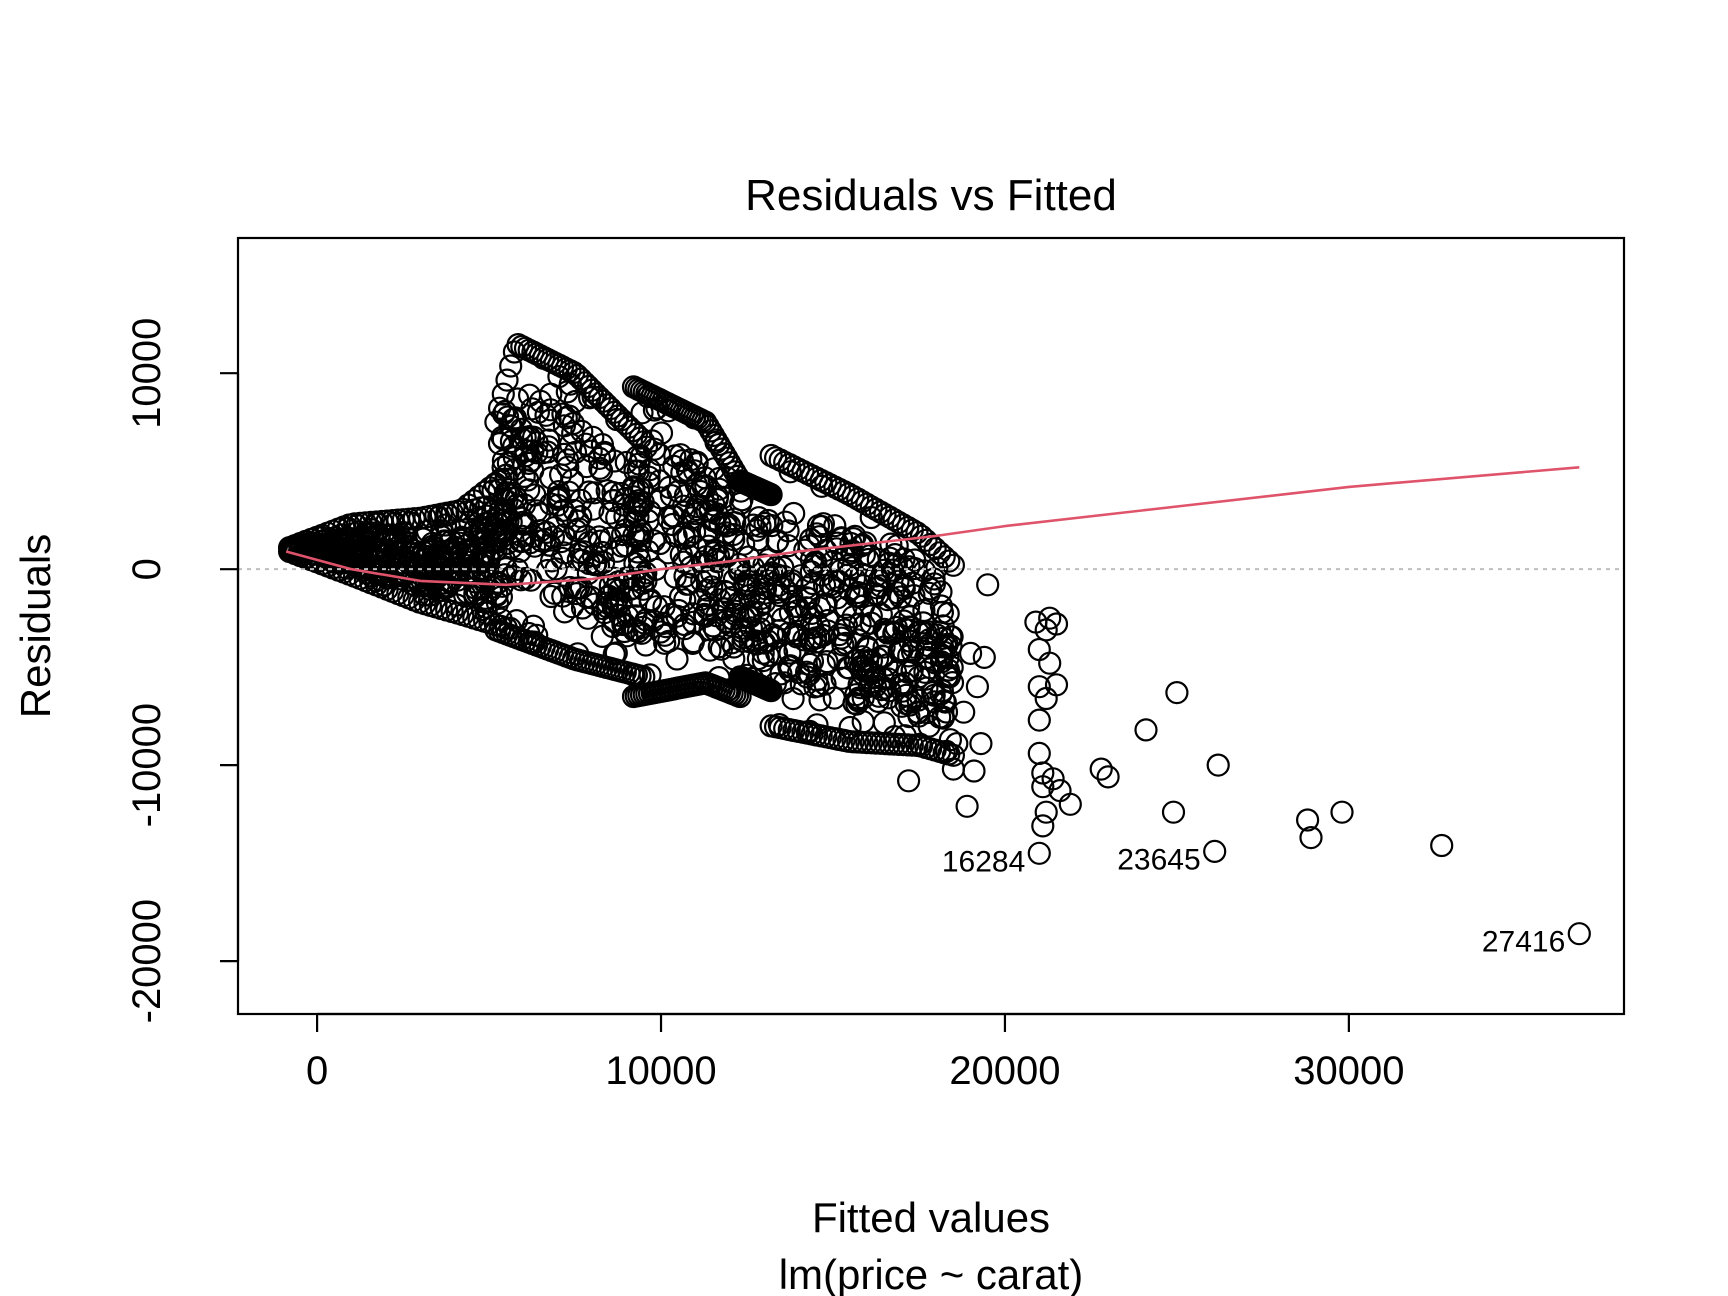  Describe the element at coordinates (1253, 900) in the screenshot. I see `point-labels-layer: 16284 23645 27416` at that location.